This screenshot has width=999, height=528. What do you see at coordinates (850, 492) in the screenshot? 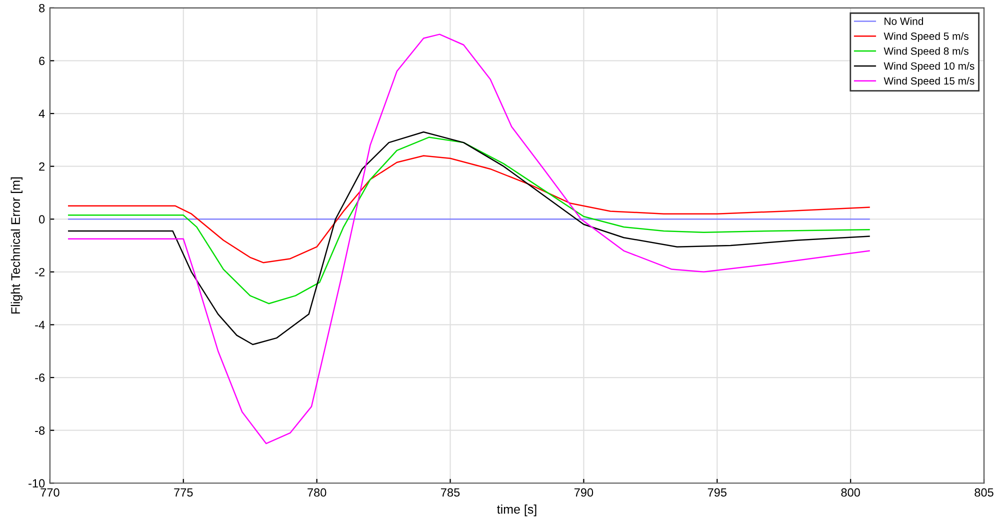
I see `x-tick-label: 800` at bounding box center [850, 492].